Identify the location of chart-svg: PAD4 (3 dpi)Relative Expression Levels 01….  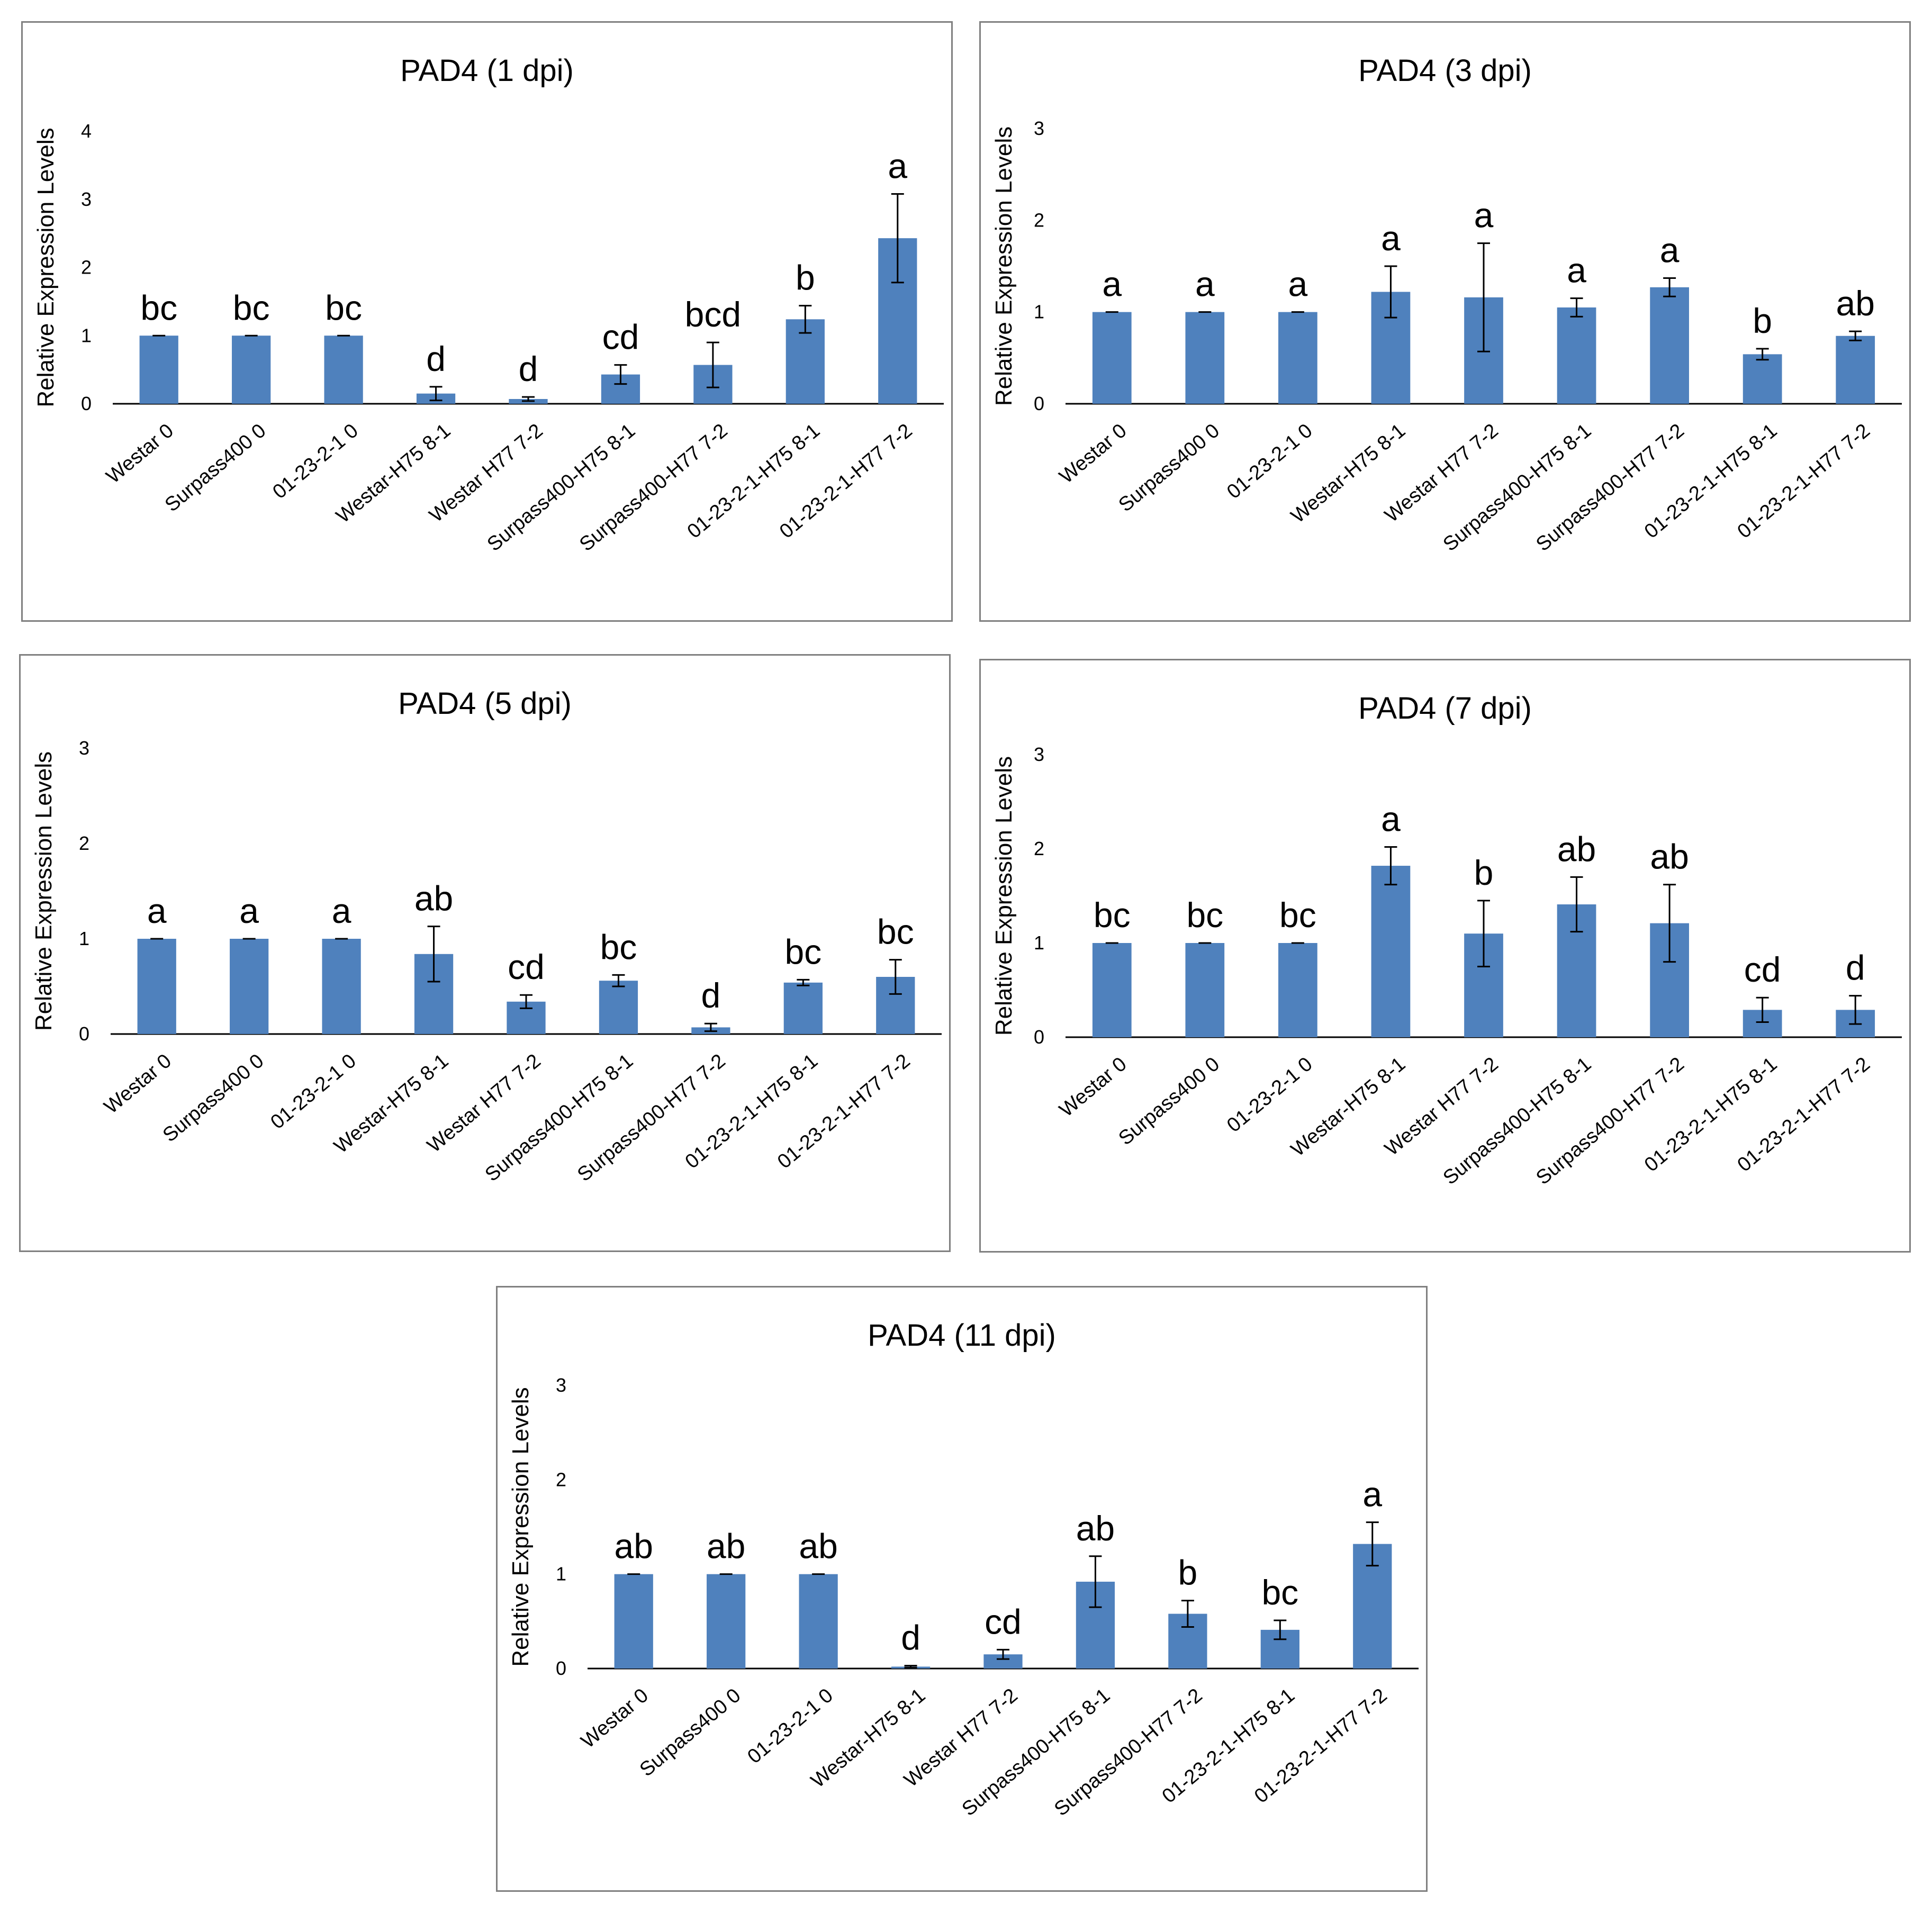
(1446, 304).